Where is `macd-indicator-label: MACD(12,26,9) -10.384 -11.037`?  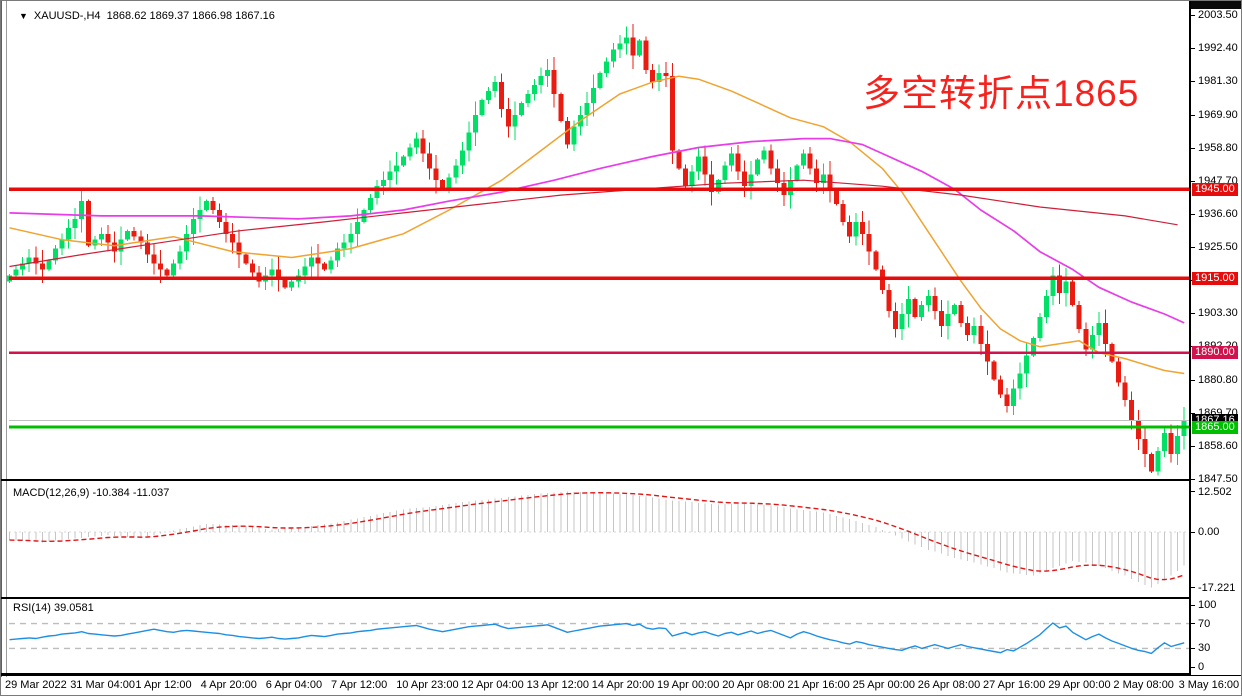 macd-indicator-label: MACD(12,26,9) -10.384 -11.037 is located at coordinates (91, 493).